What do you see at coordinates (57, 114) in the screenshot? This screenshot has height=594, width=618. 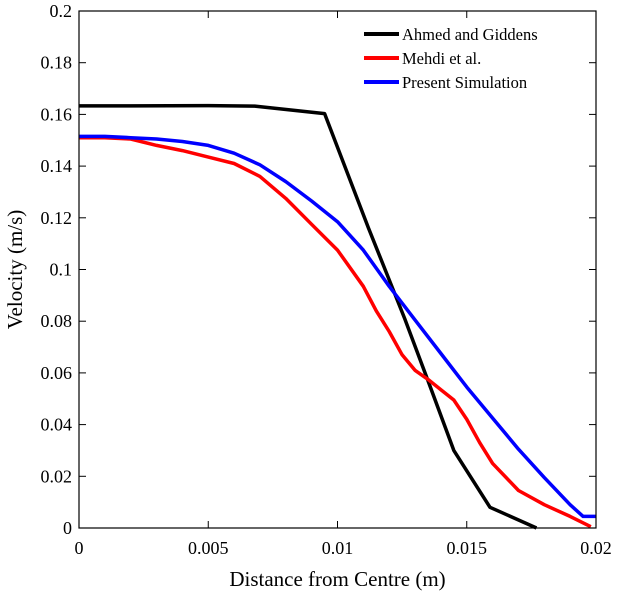 I see `y-tick-label: 0.16` at bounding box center [57, 114].